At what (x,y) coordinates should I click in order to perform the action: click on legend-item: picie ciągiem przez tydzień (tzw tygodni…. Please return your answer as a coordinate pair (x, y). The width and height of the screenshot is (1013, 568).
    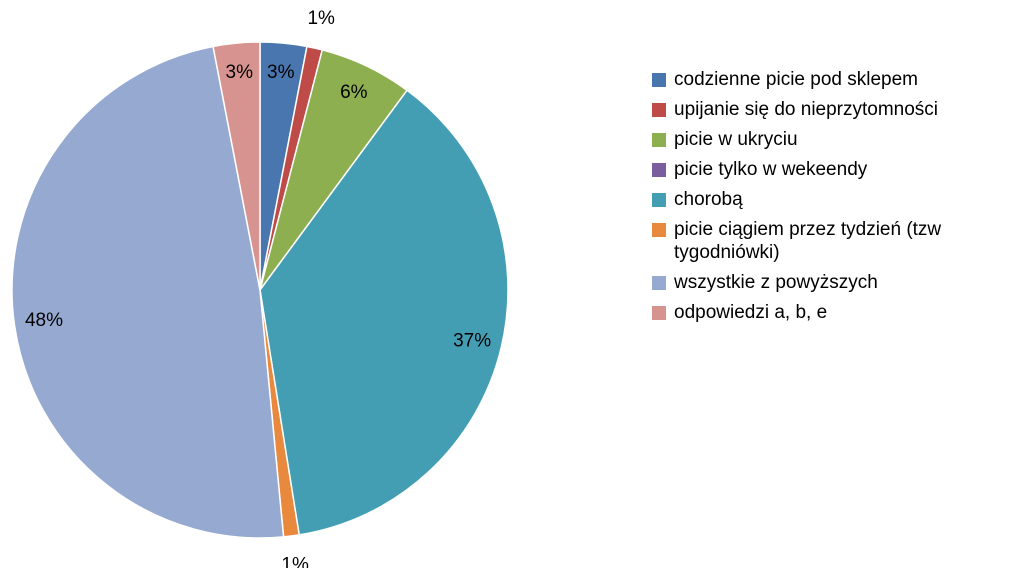
    Looking at the image, I should click on (830, 241).